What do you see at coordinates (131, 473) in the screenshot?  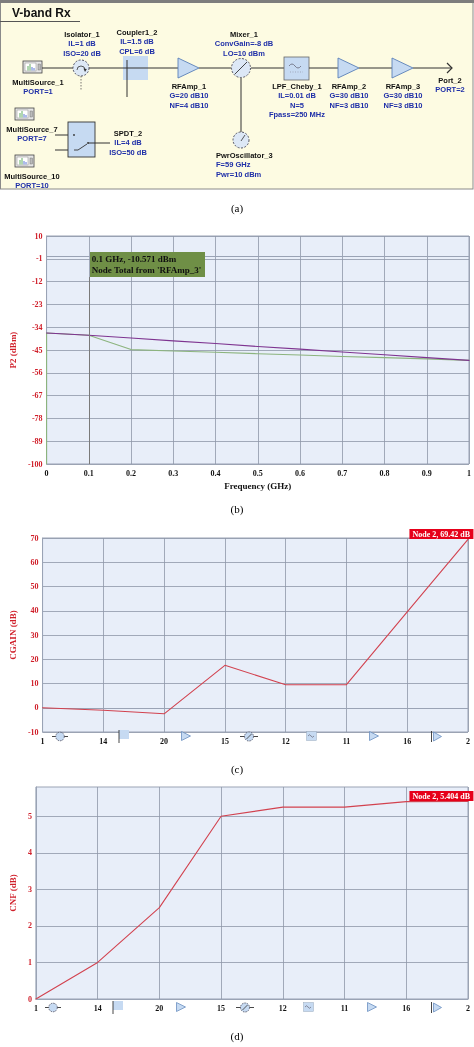 I see `x-tick-label: 0.2` at bounding box center [131, 473].